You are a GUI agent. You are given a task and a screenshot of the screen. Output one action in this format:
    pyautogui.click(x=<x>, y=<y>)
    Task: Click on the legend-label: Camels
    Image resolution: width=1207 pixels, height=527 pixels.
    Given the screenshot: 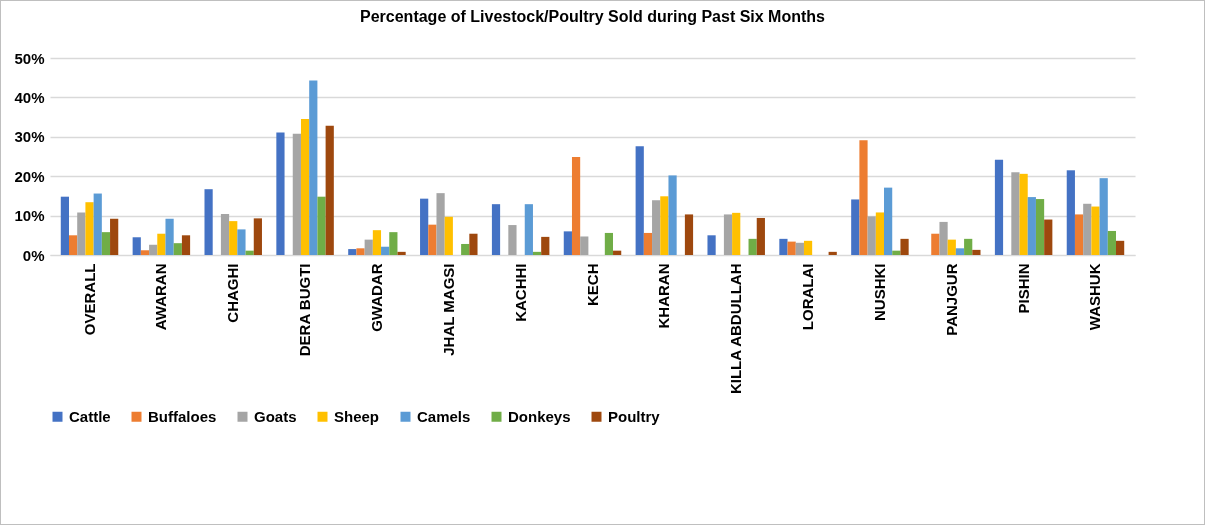 What is the action you would take?
    pyautogui.click(x=444, y=416)
    